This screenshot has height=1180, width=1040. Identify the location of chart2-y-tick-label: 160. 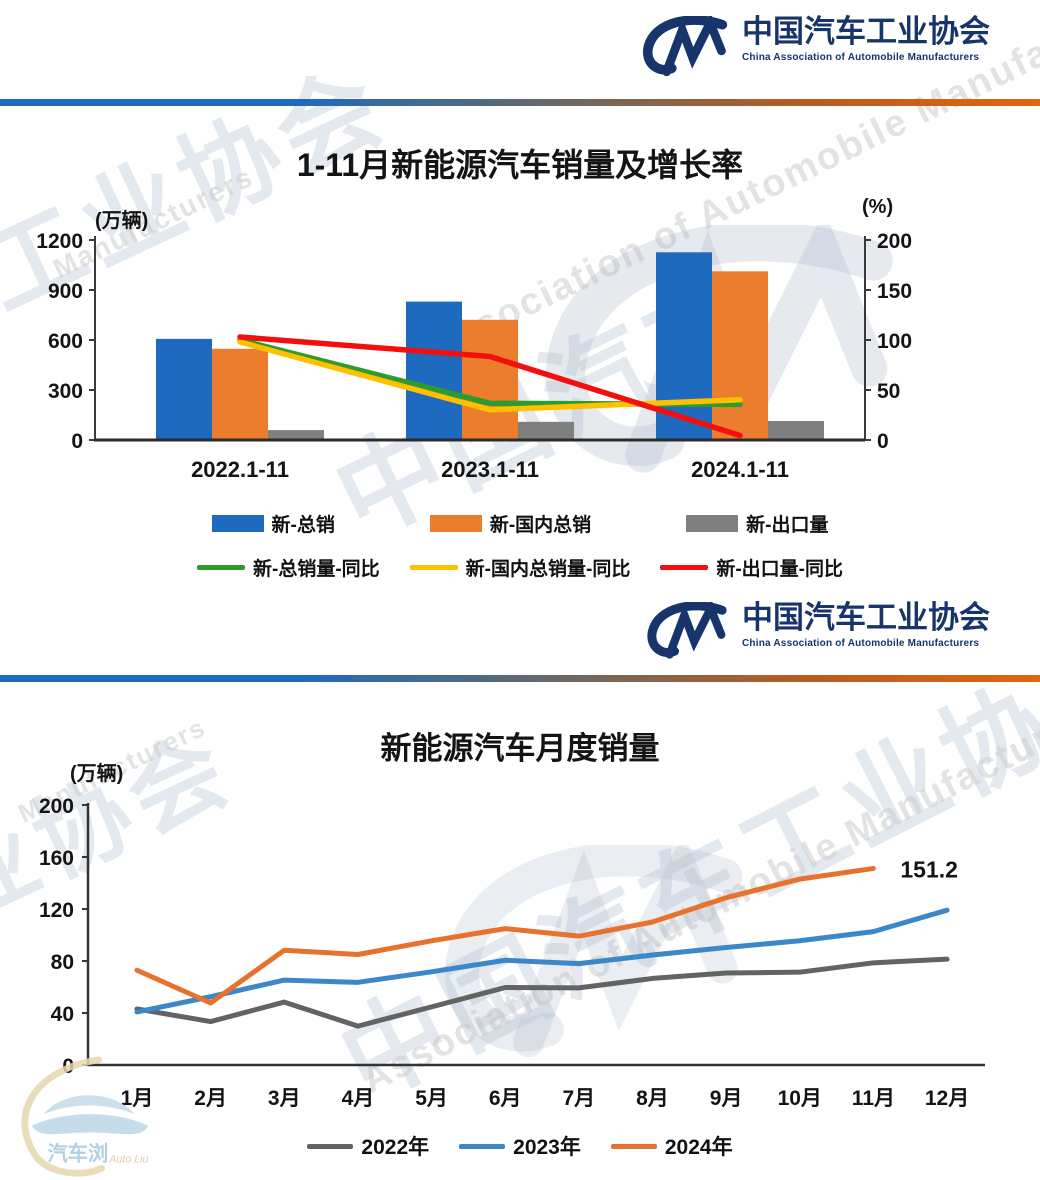
(56, 858).